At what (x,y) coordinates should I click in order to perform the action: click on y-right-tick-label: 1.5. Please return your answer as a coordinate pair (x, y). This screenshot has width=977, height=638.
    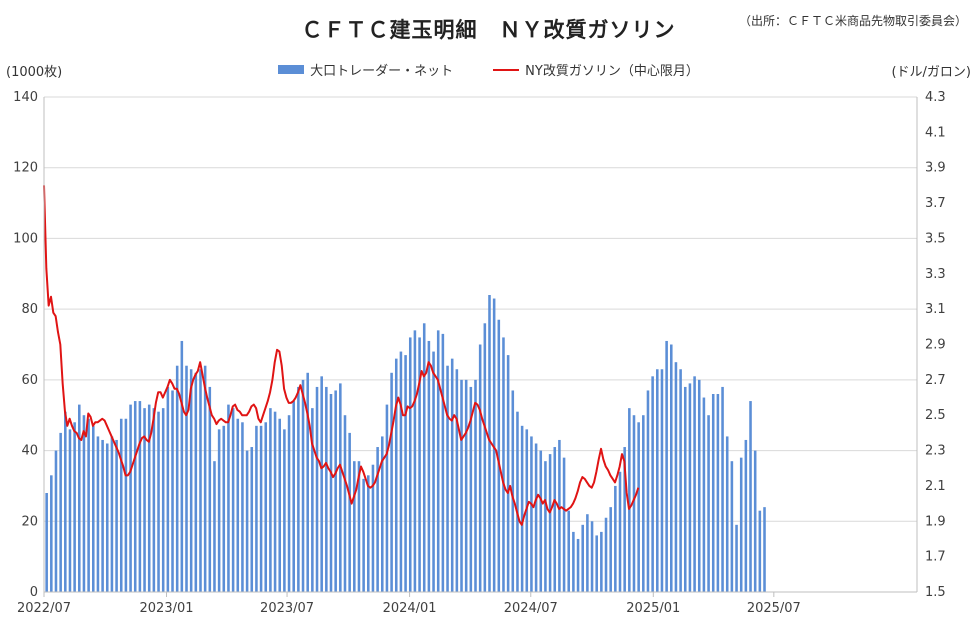
    Looking at the image, I should click on (935, 592).